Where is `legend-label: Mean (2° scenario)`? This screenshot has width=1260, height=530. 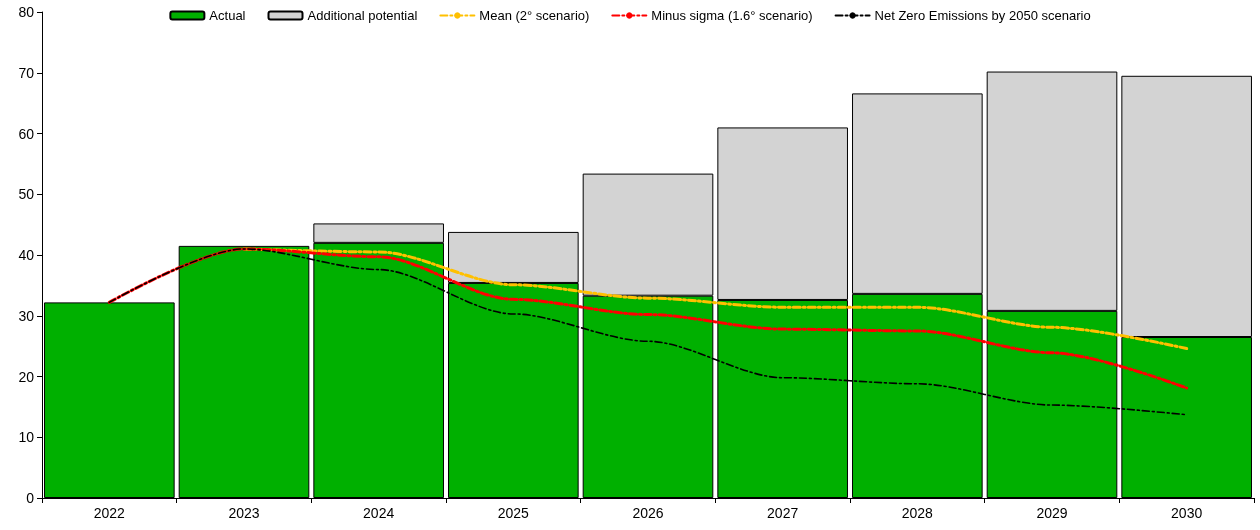 legend-label: Mean (2° scenario) is located at coordinates (534, 15).